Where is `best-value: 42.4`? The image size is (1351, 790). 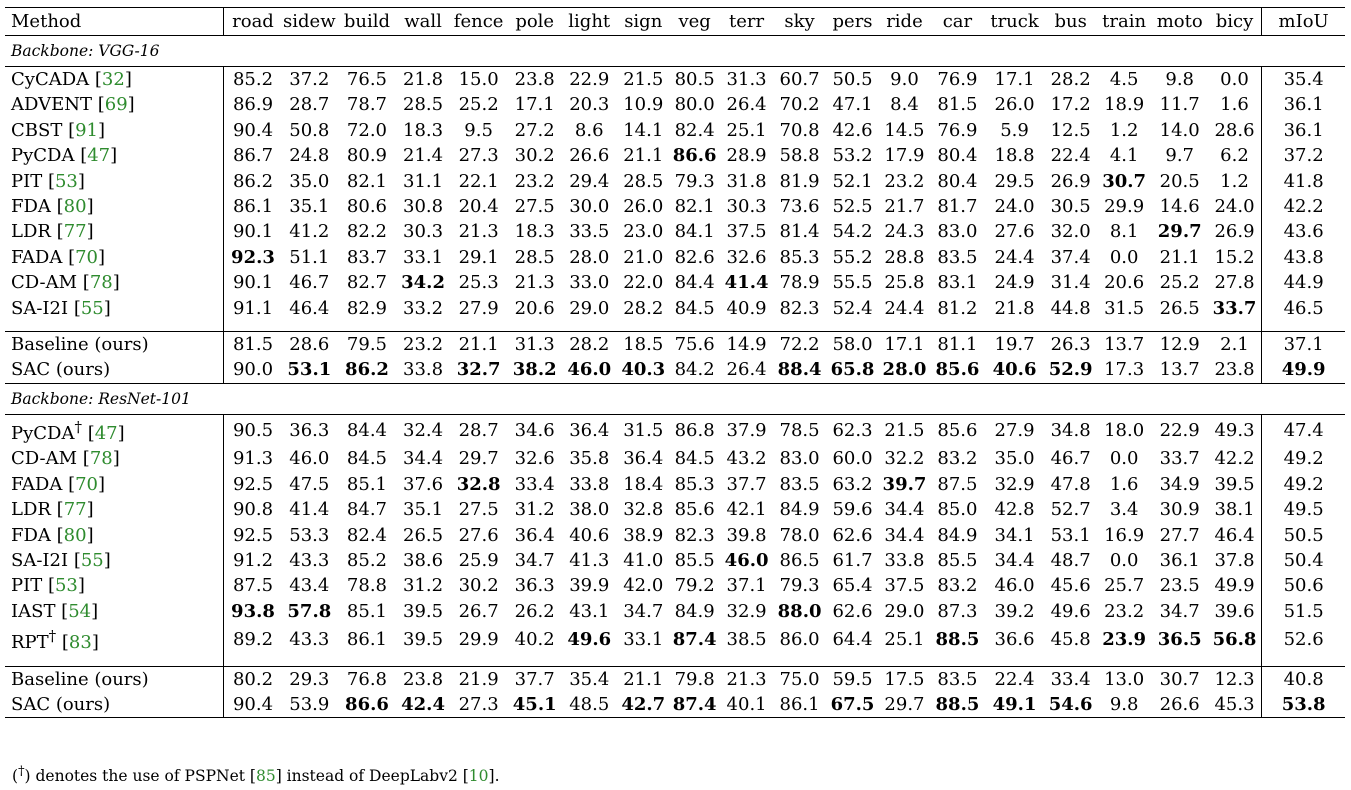
best-value: 42.4 is located at coordinates (423, 704).